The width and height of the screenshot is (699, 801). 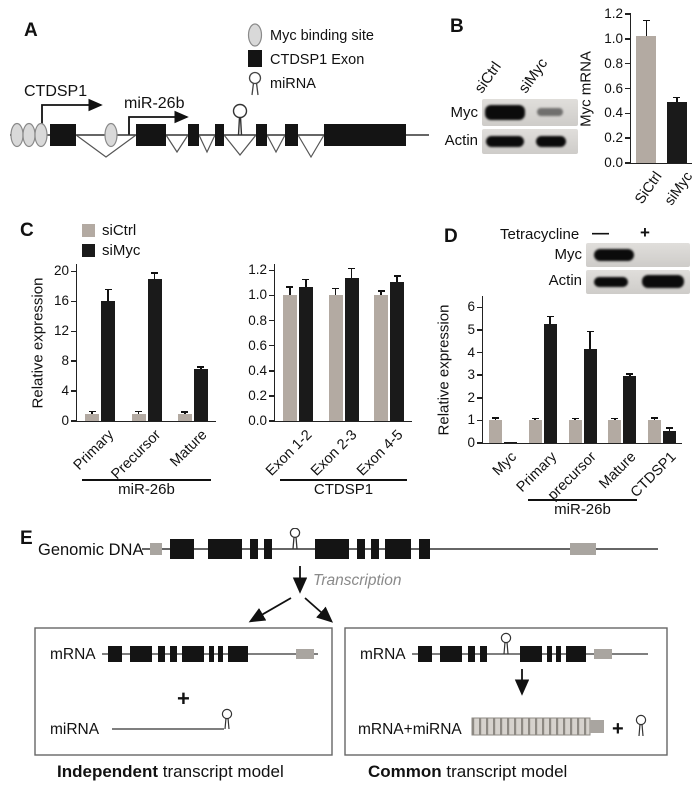 What do you see at coordinates (119, 230) in the screenshot?
I see `legend-sictrl-label: siCtrl` at bounding box center [119, 230].